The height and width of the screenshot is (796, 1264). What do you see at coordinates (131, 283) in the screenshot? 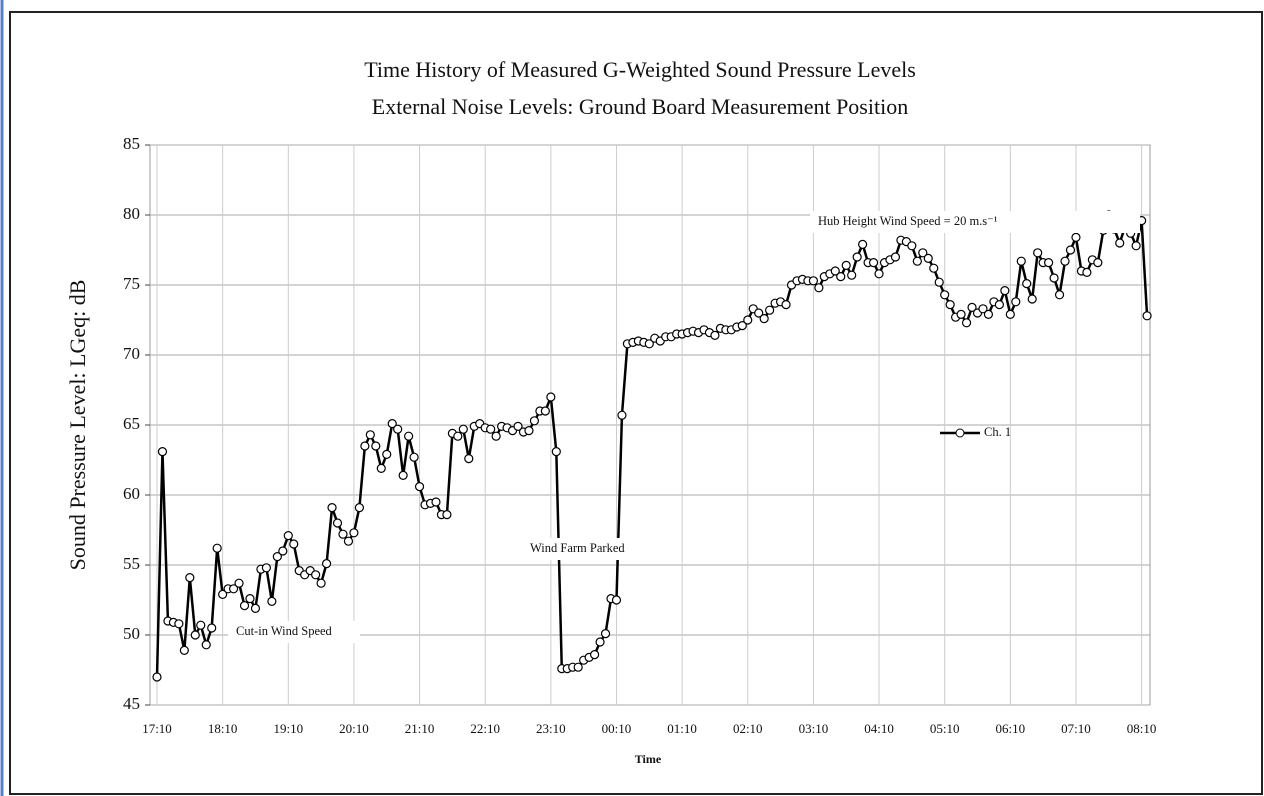
I see `y-tick-label: 75` at bounding box center [131, 283].